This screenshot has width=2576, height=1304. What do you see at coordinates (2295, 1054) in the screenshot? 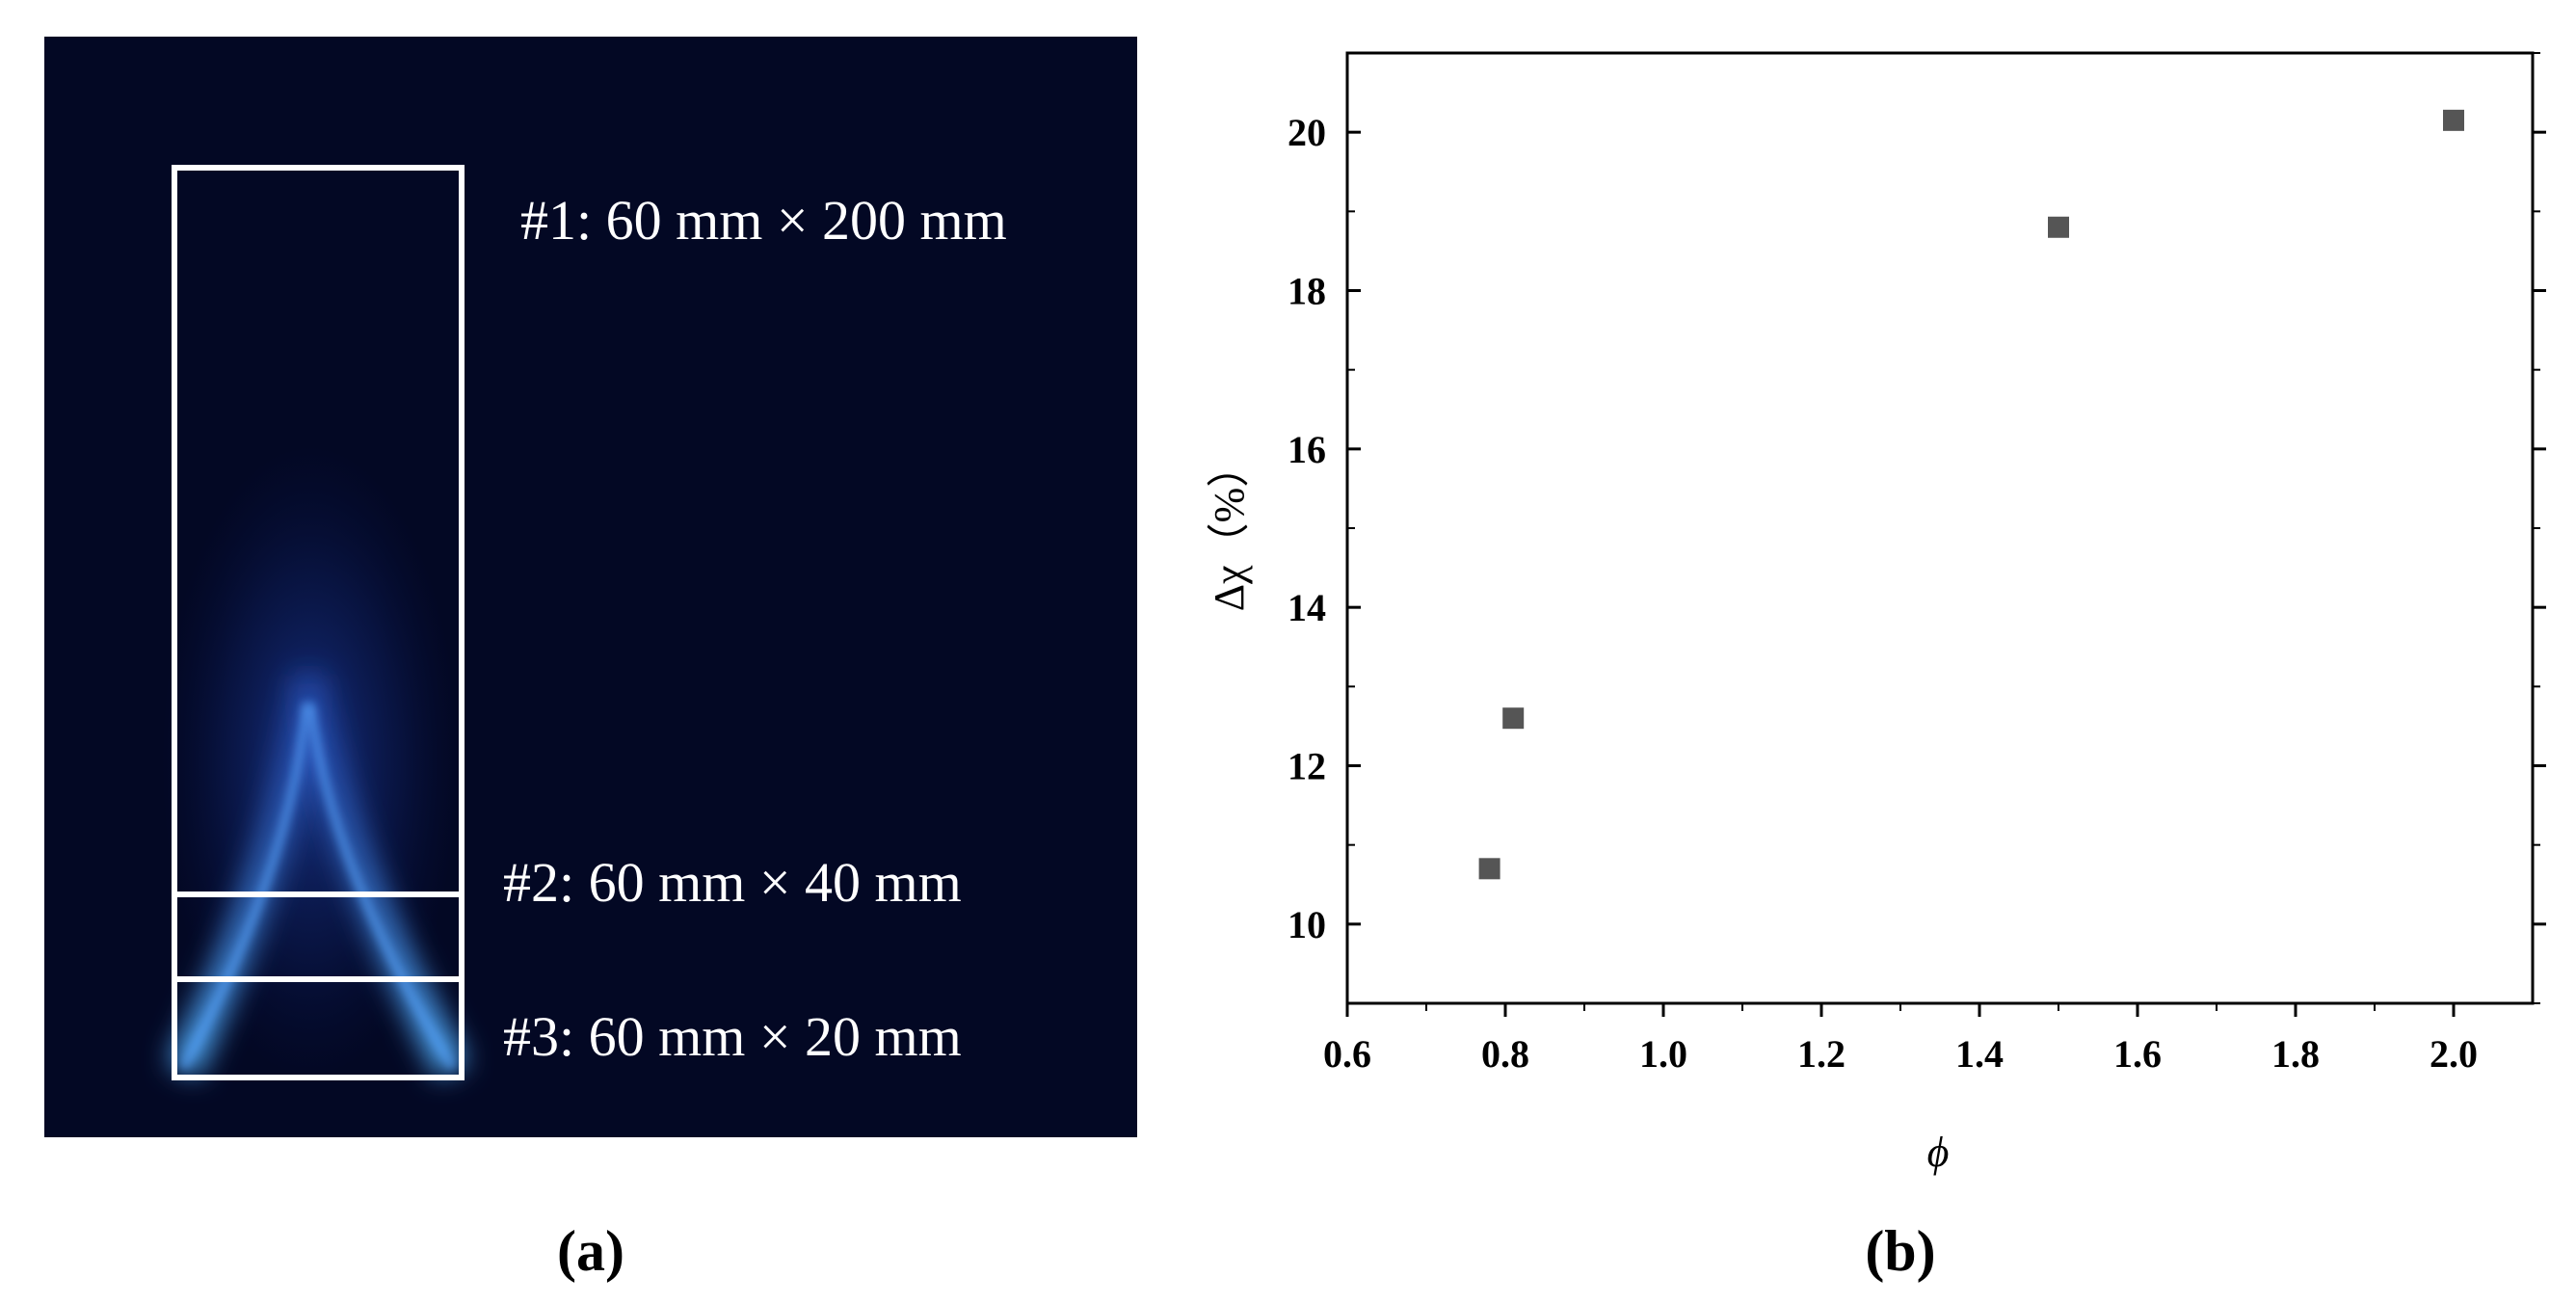
I see `x-tick-label: 1.8` at bounding box center [2295, 1054].